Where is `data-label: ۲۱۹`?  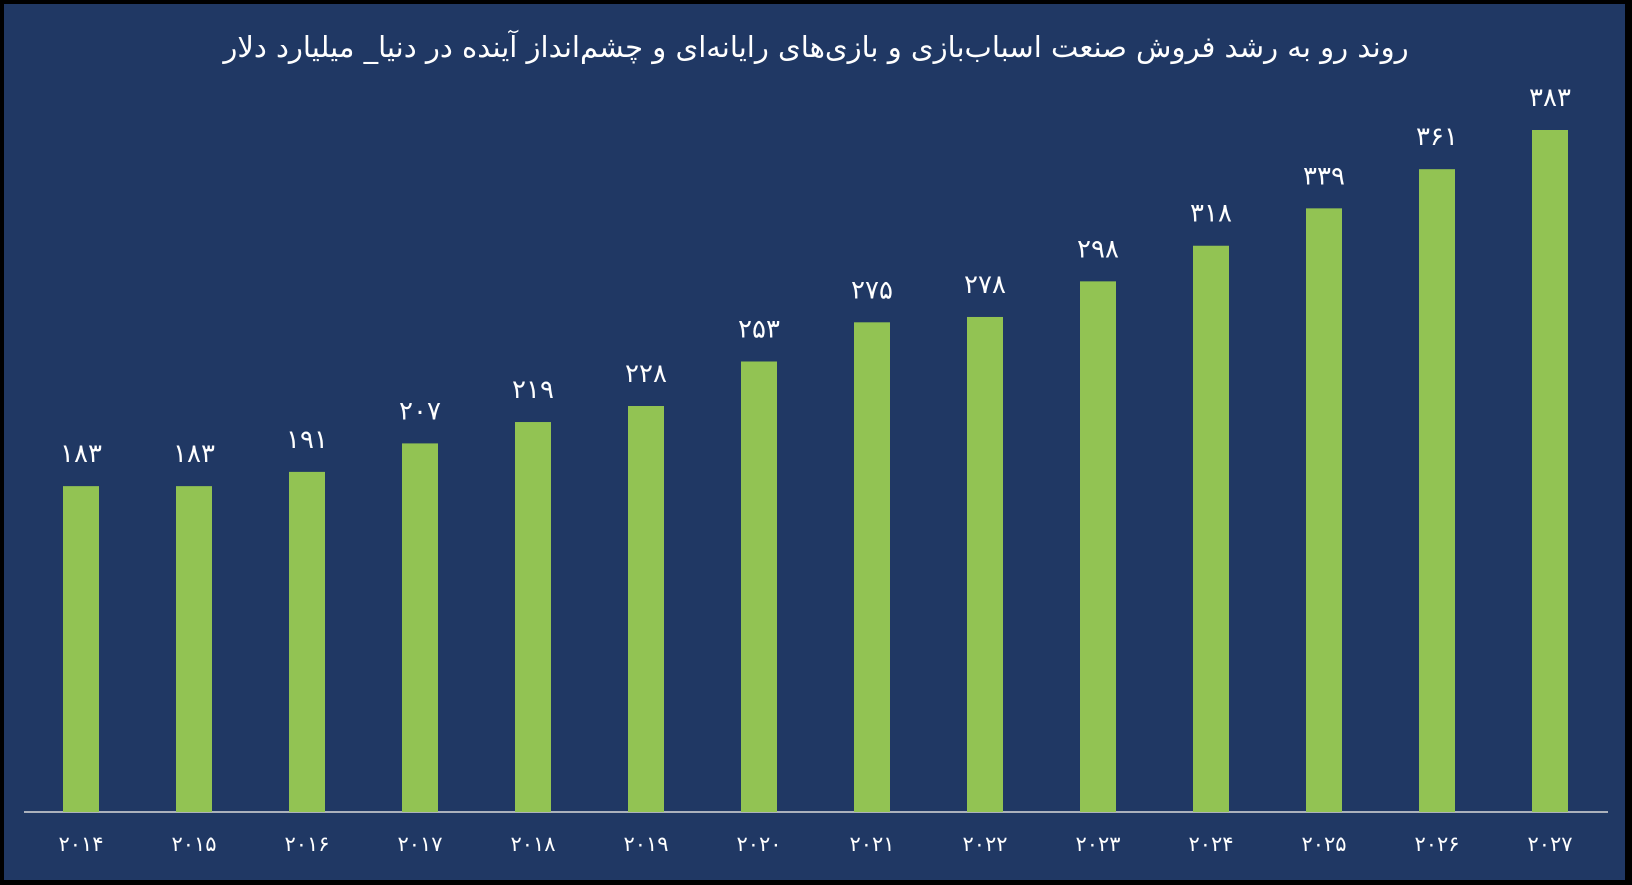 data-label: ۲۱۹ is located at coordinates (533, 390).